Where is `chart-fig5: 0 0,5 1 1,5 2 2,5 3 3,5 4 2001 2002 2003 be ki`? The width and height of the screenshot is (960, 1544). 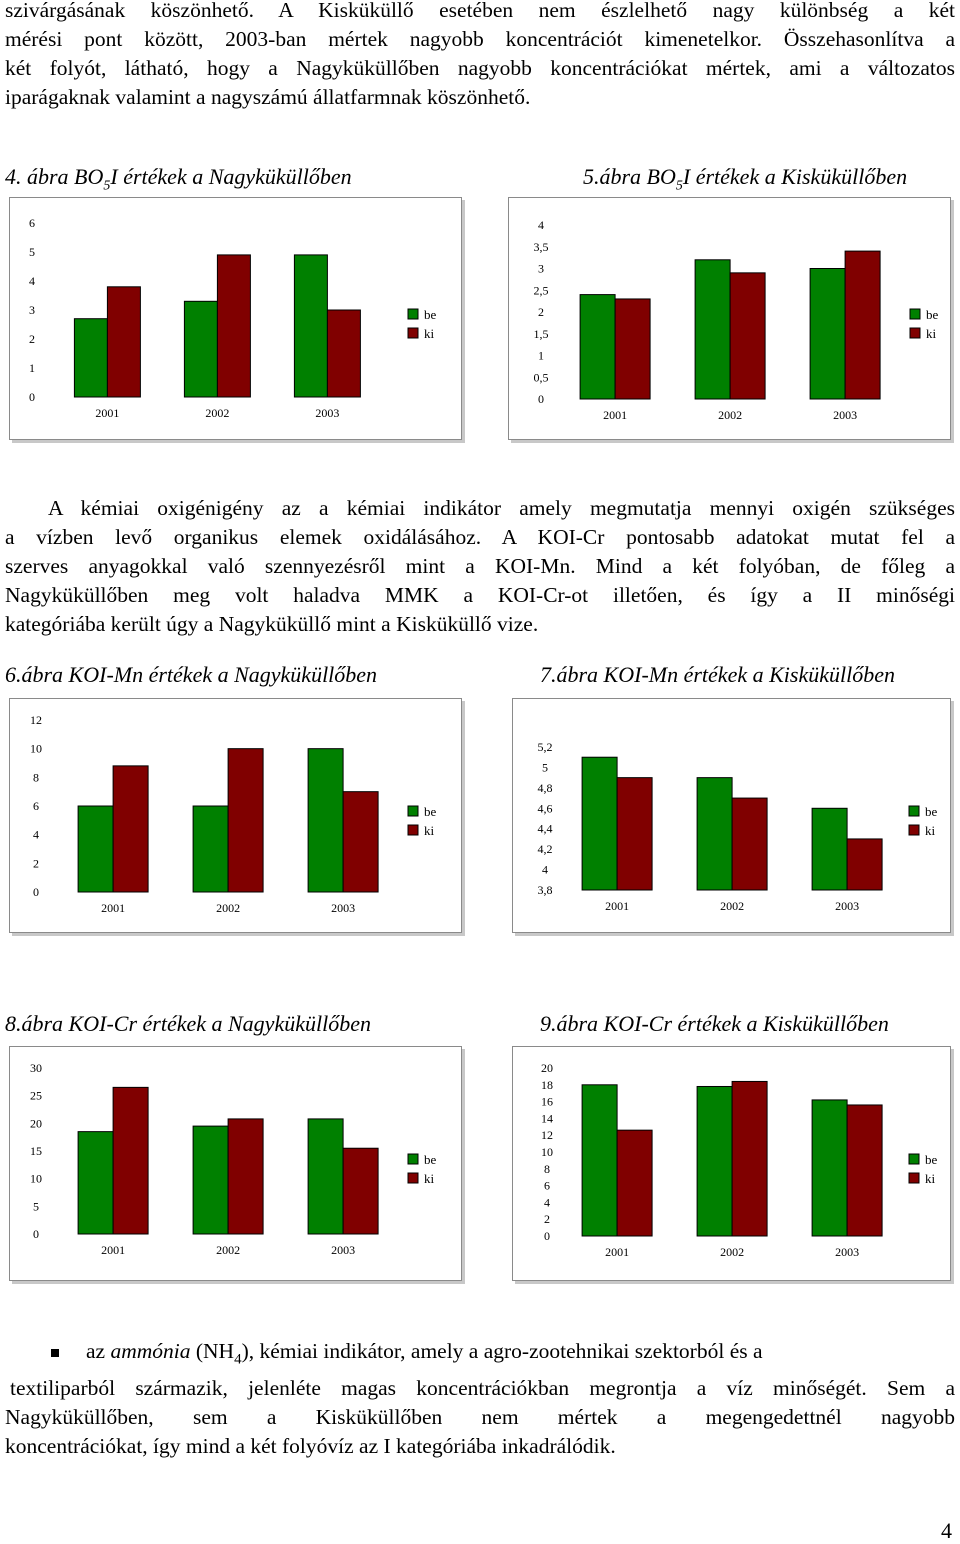 chart-fig5: 0 0,5 1 1,5 2 2,5 3 3,5 4 2001 2002 2003 be ki is located at coordinates (729, 318).